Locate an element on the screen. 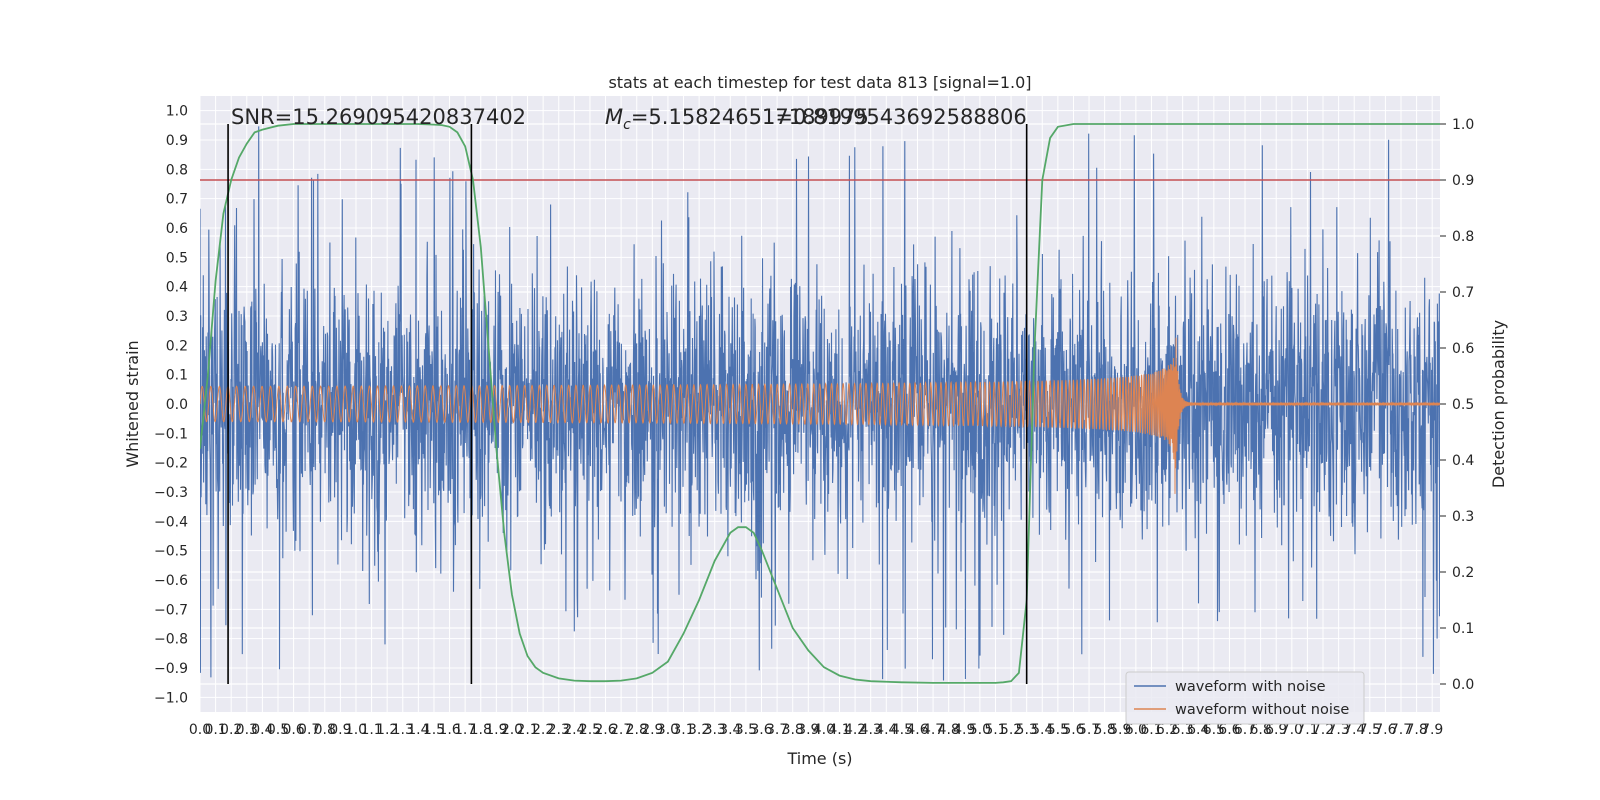 The image size is (1600, 800). x-tick-label: 3.4 is located at coordinates (730, 730).